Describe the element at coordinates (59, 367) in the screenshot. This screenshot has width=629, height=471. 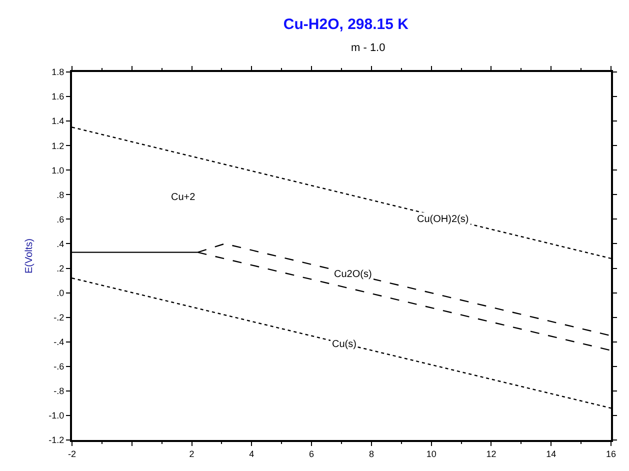
I see `y-tick-label: -.6` at that location.